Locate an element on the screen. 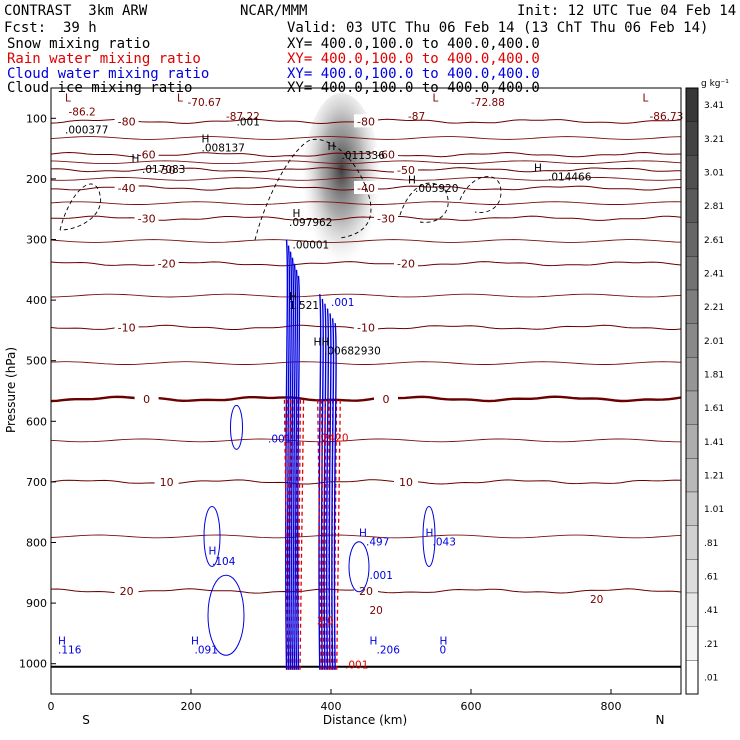 This screenshot has width=740, height=740. contour-annotation: .014466 is located at coordinates (570, 178).